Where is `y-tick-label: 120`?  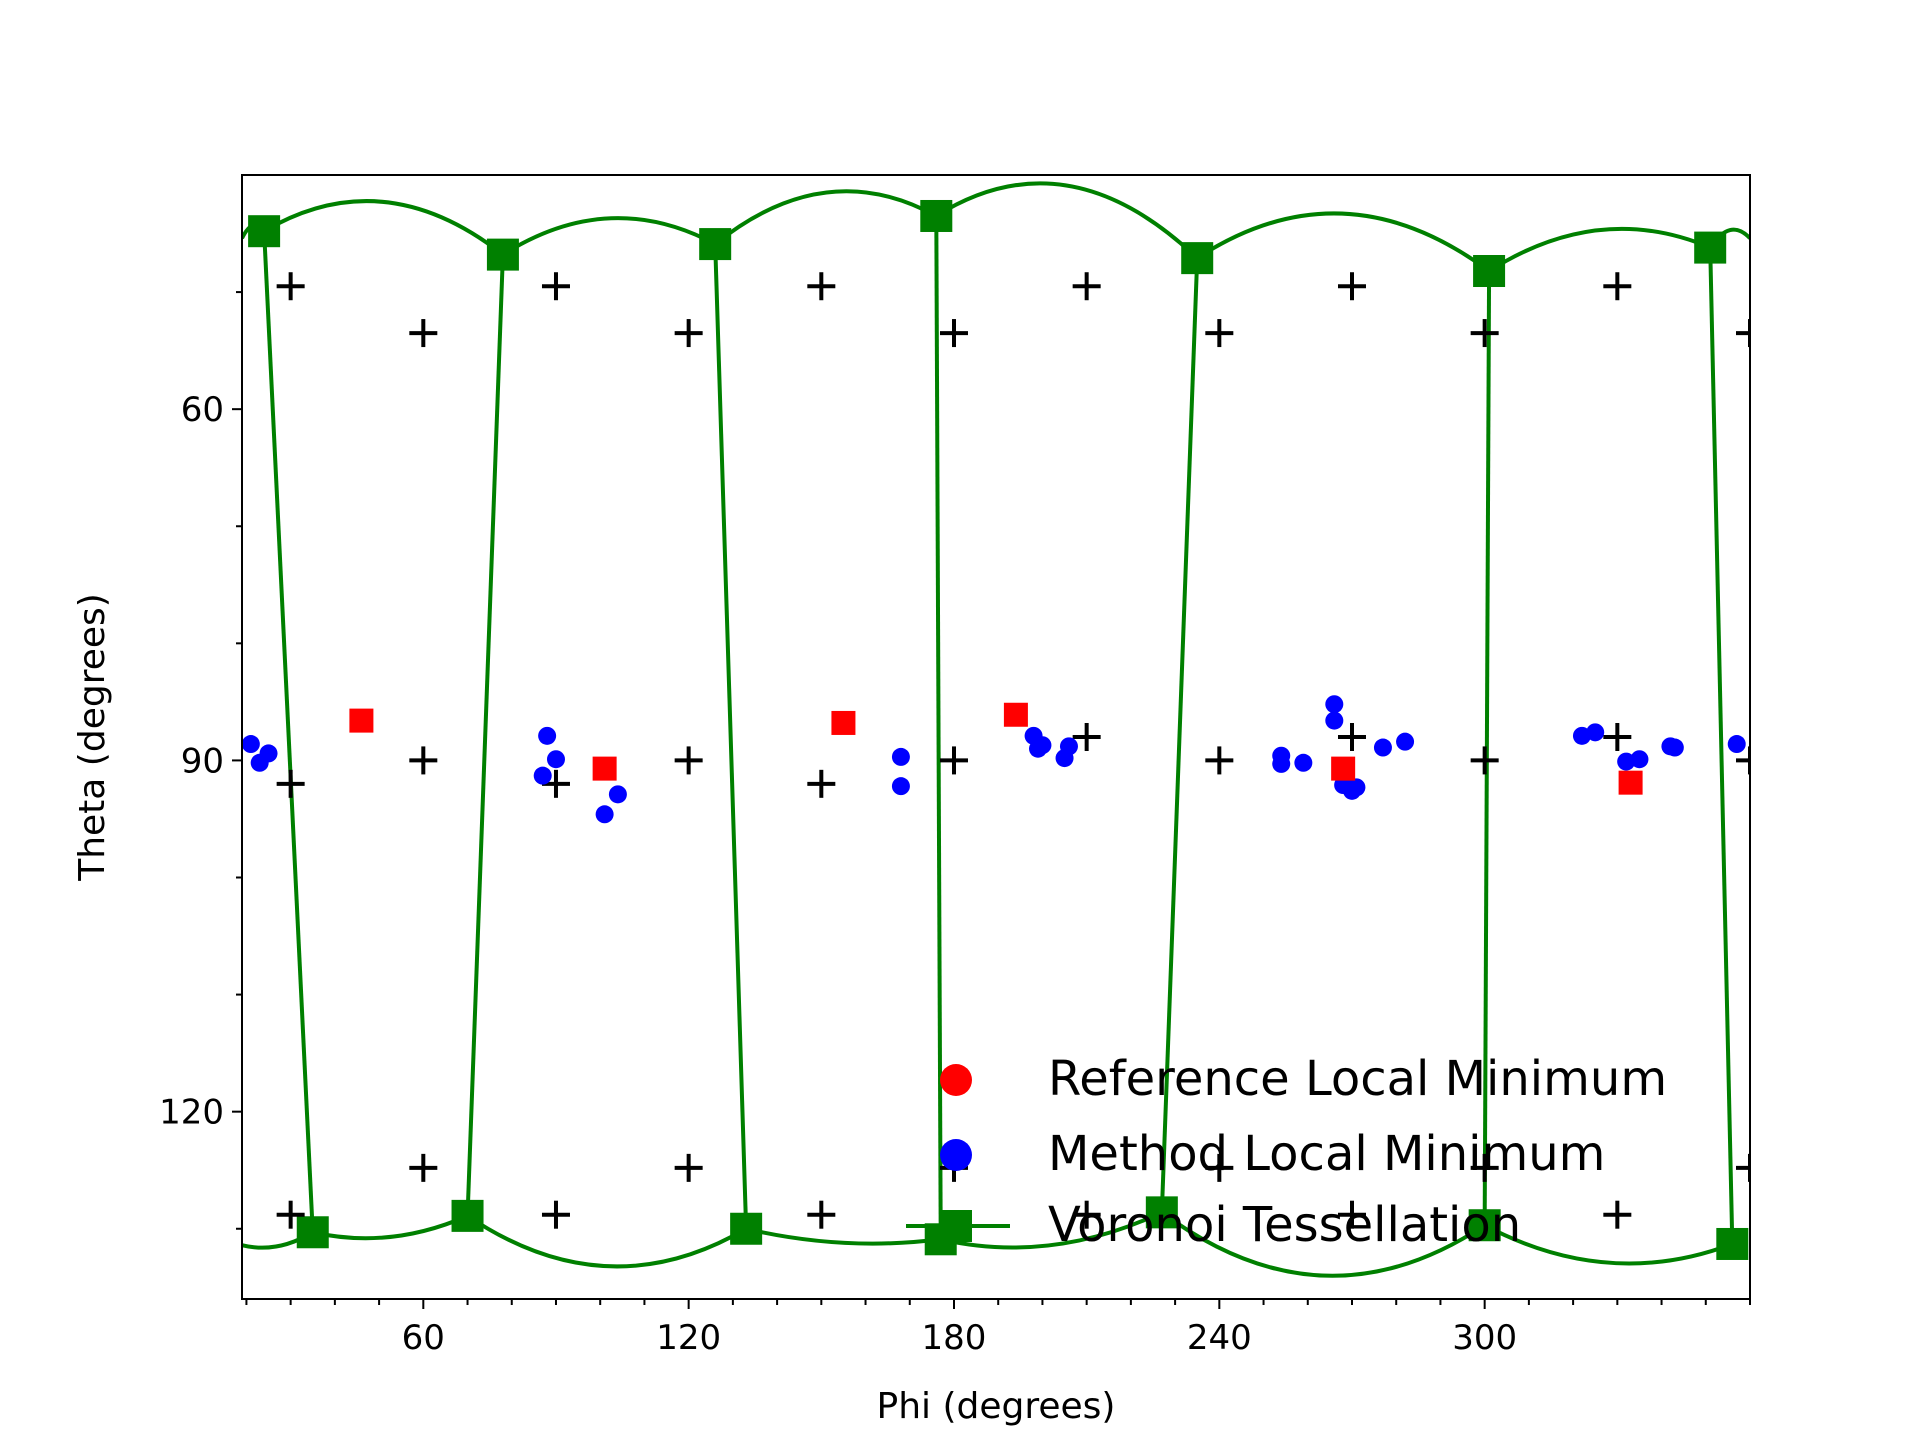 y-tick-label: 120 is located at coordinates (191, 1113).